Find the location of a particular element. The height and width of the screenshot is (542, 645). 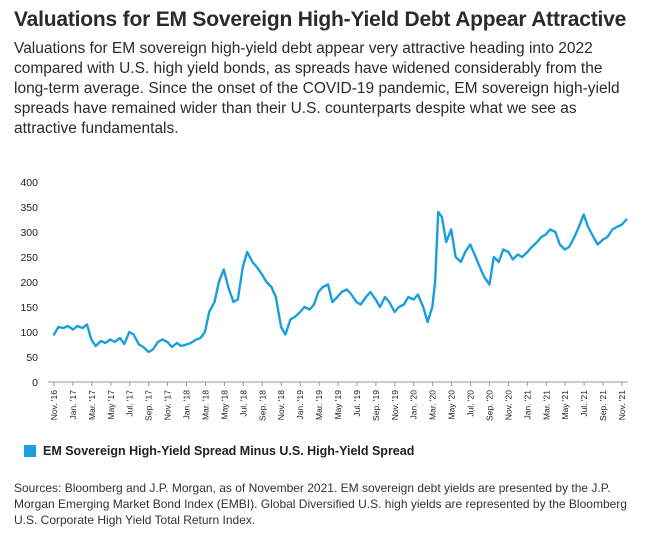

x-tick-label: Nov. '17 is located at coordinates (168, 405).